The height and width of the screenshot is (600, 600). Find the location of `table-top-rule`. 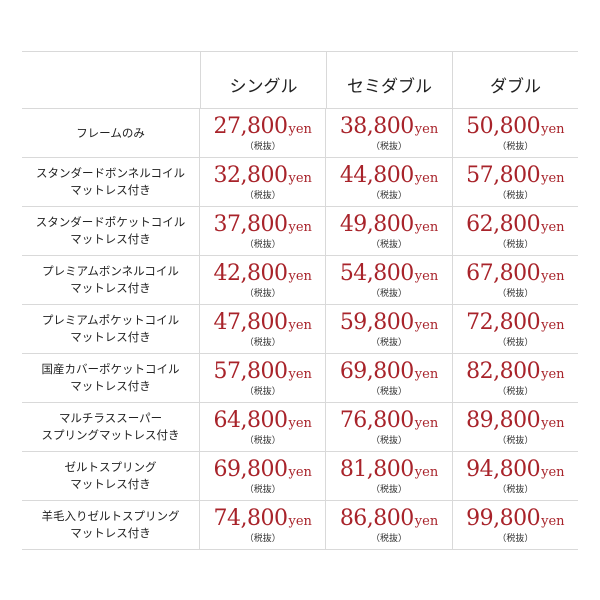

table-top-rule is located at coordinates (300, 51).